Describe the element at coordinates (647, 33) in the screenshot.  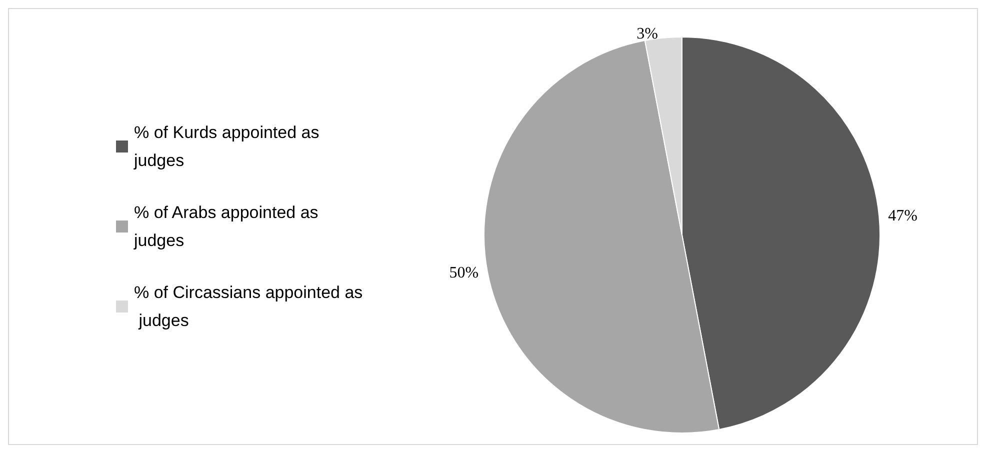
I see `data-label: 3%` at that location.